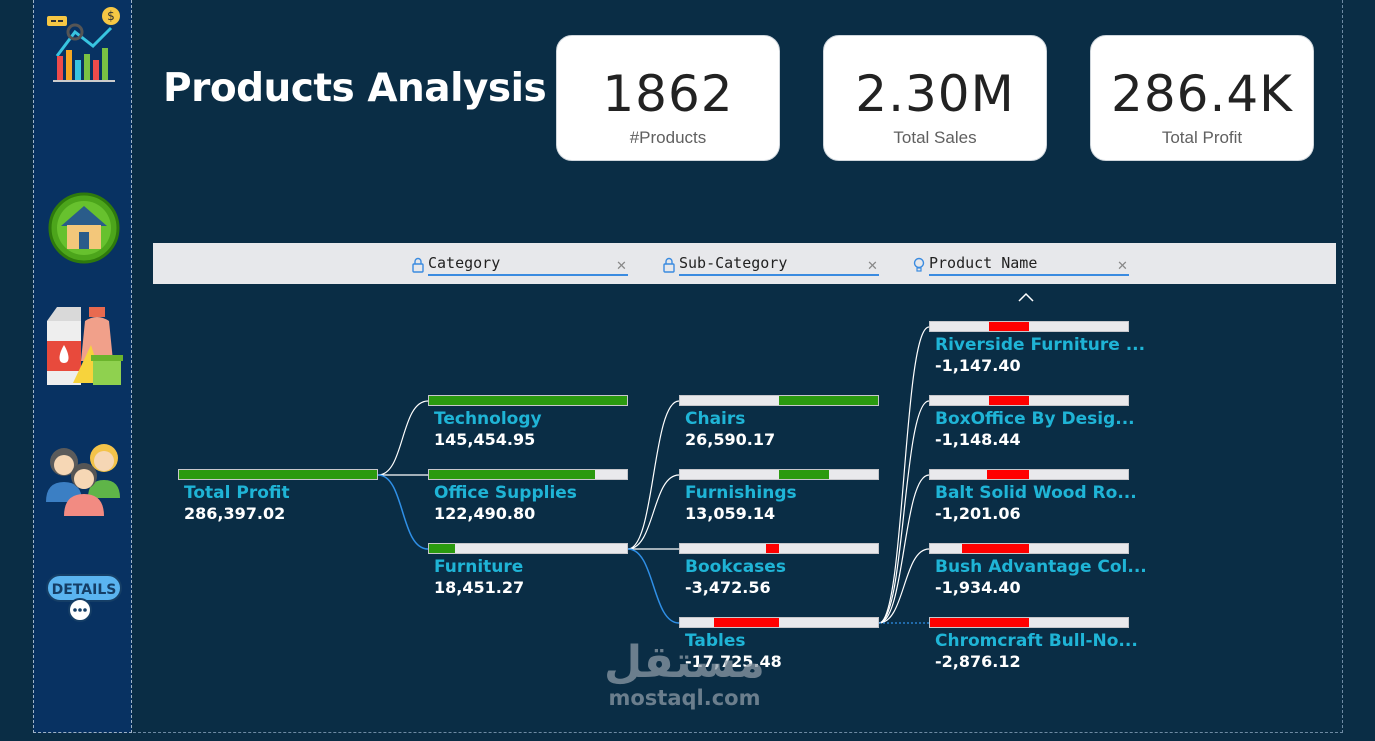 The width and height of the screenshot is (1375, 741). I want to click on node-value: -3,472.56, so click(728, 587).